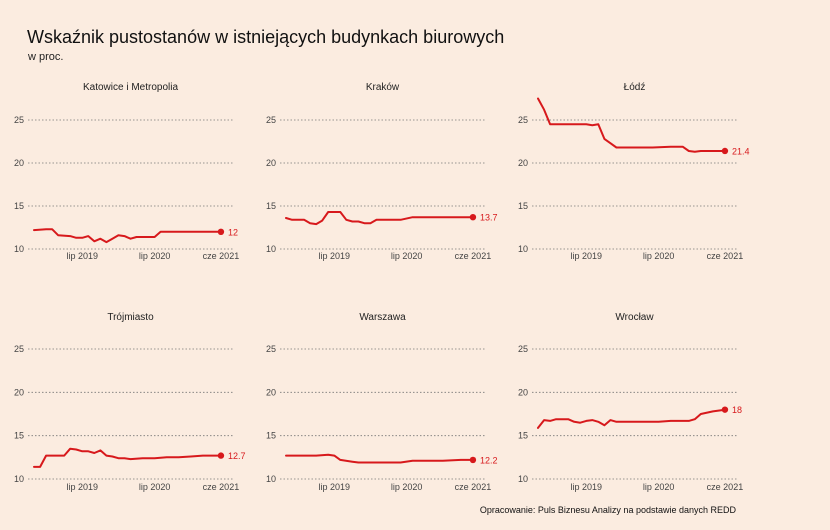 This screenshot has height=530, width=830. What do you see at coordinates (489, 218) in the screenshot?
I see `end-value-label: 13.7` at bounding box center [489, 218].